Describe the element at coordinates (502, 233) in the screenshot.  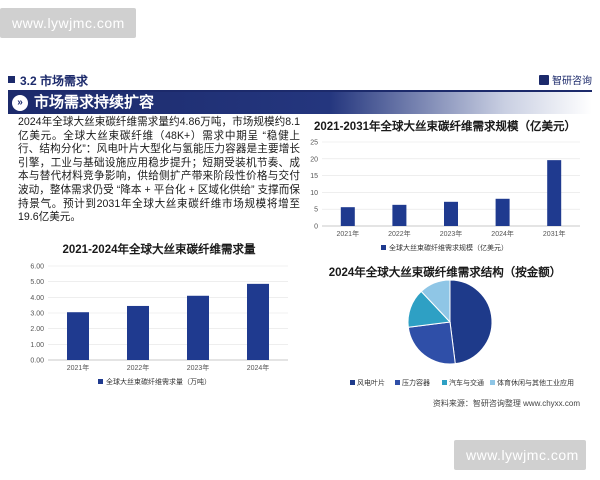
I see `chart1-xtick-label: 2024年` at that location.